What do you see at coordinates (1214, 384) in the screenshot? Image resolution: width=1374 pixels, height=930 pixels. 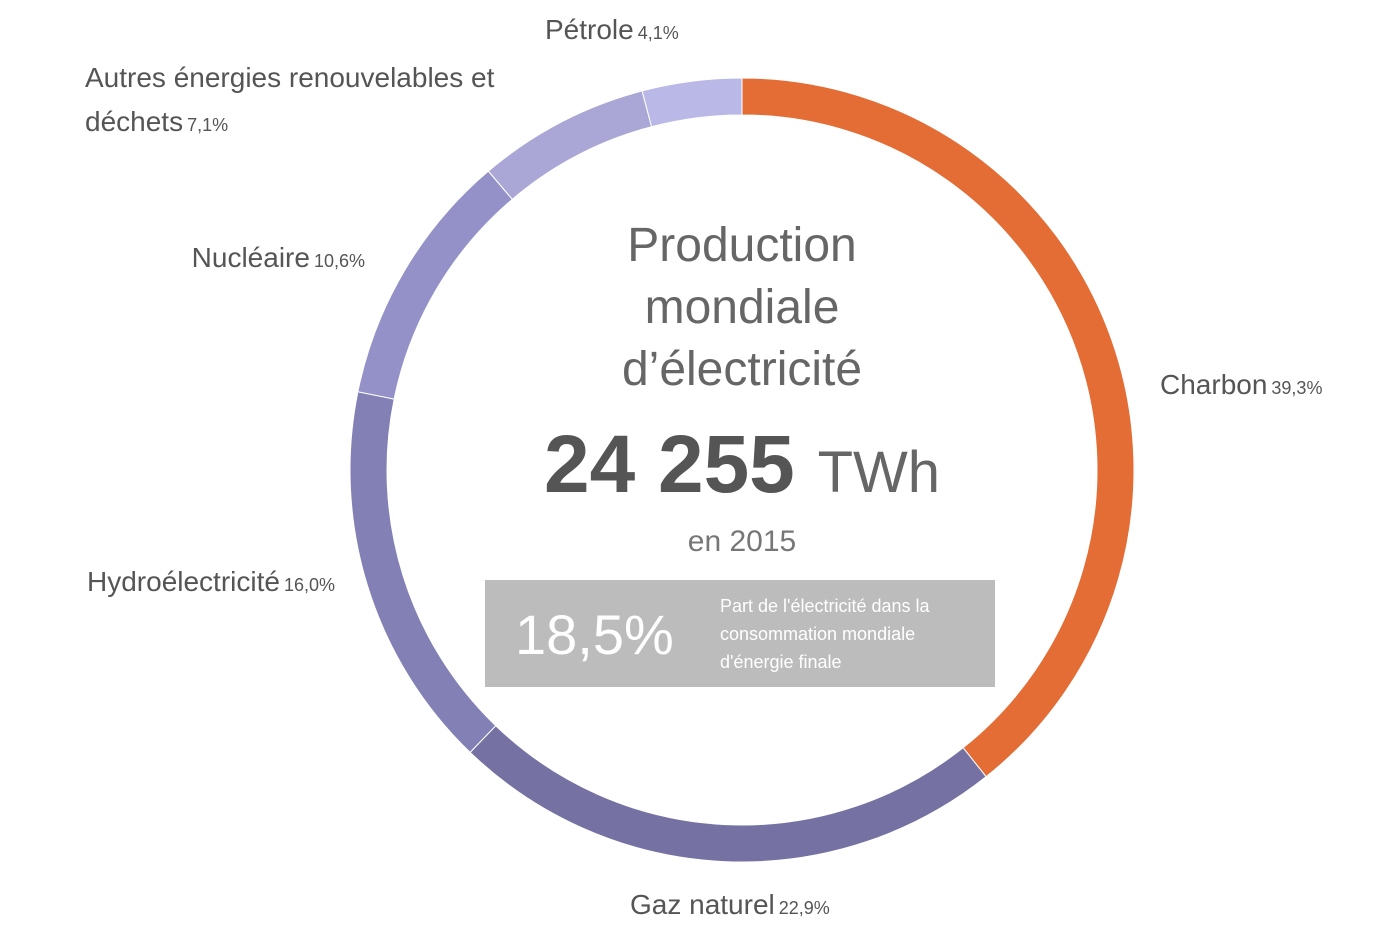 I see `category-name: Charbon` at bounding box center [1214, 384].